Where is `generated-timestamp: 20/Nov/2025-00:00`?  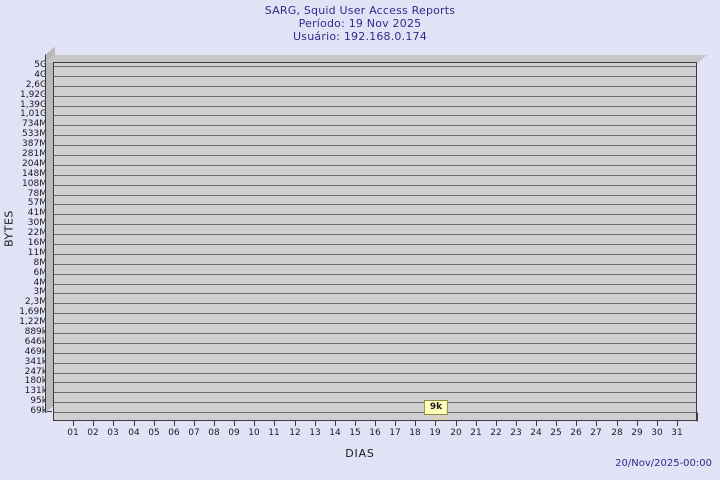
generated-timestamp: 20/Nov/2025-00:00 is located at coordinates (663, 463).